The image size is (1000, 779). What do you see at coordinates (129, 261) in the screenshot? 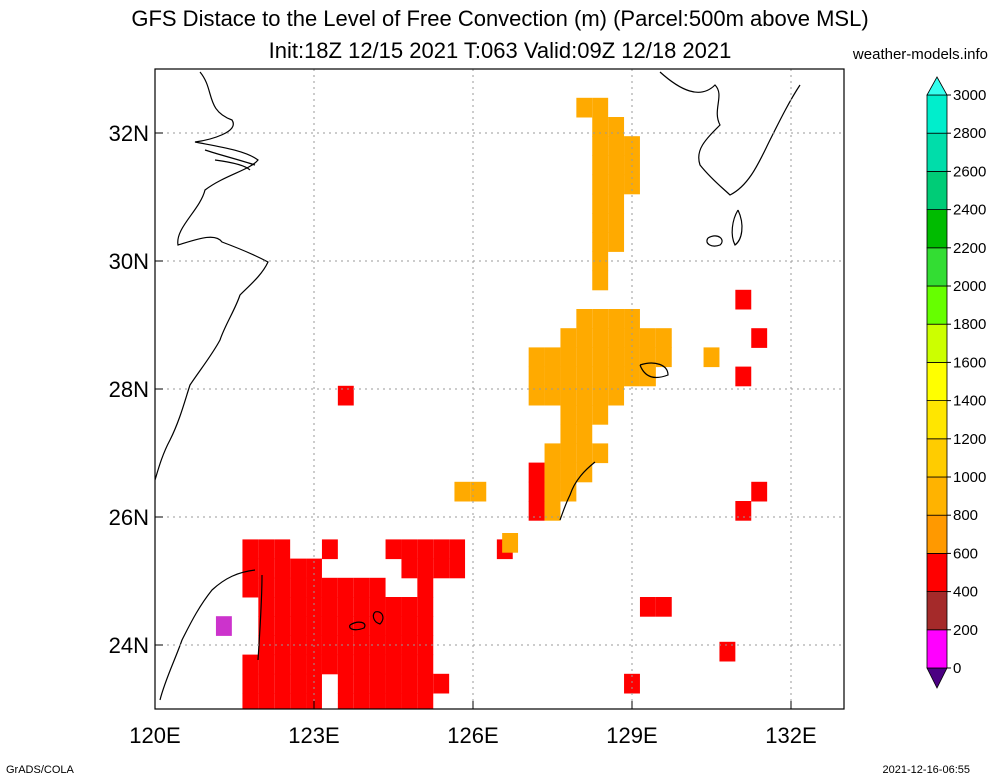
I see `lat-tick-label: 30N` at bounding box center [129, 261].